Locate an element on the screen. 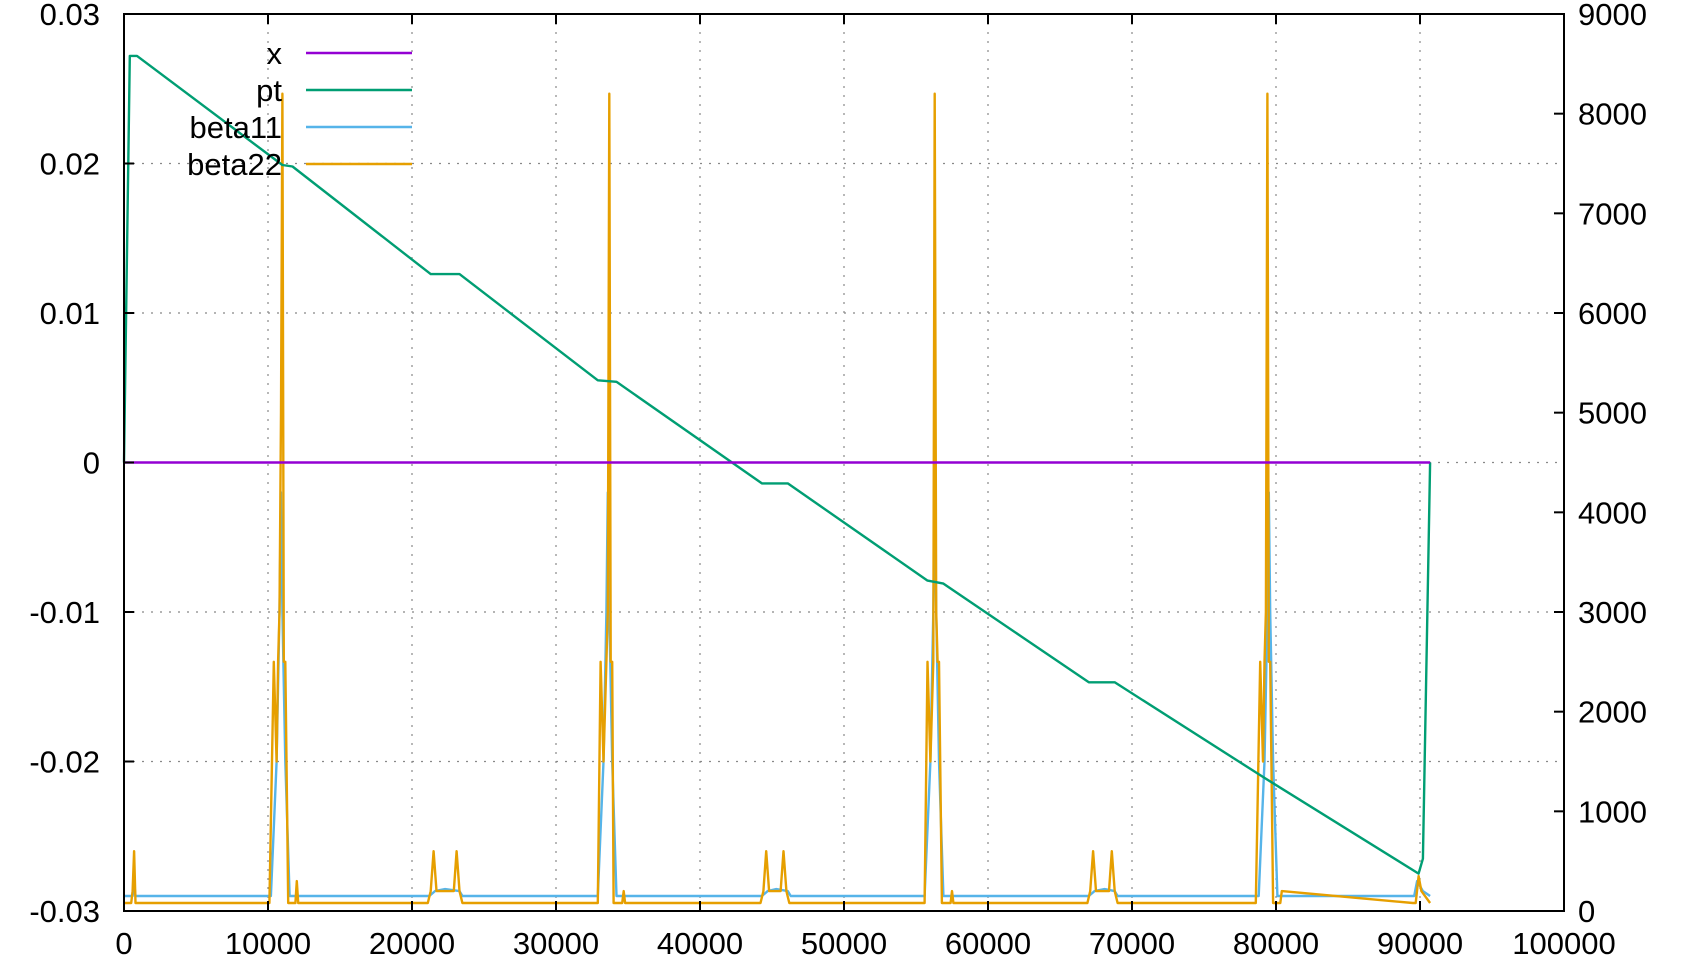 The width and height of the screenshot is (1692, 970). x-tick-label: 100000 is located at coordinates (1563, 943).